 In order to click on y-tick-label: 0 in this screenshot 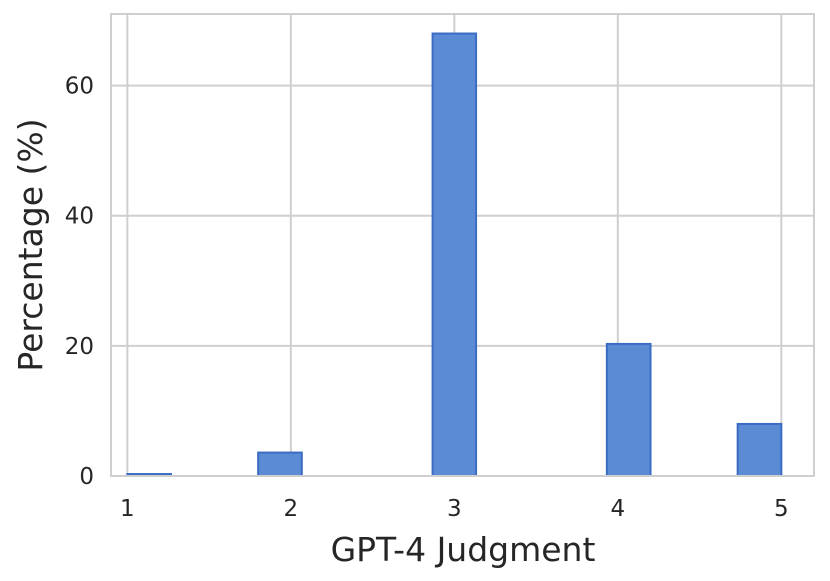, I will do `click(86, 477)`.